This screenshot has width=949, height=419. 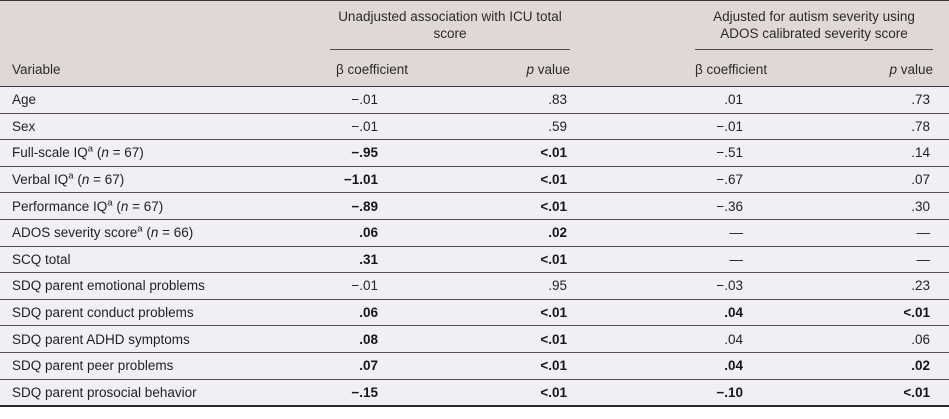 What do you see at coordinates (394, 365) in the screenshot?
I see `beta1-cell: .07` at bounding box center [394, 365].